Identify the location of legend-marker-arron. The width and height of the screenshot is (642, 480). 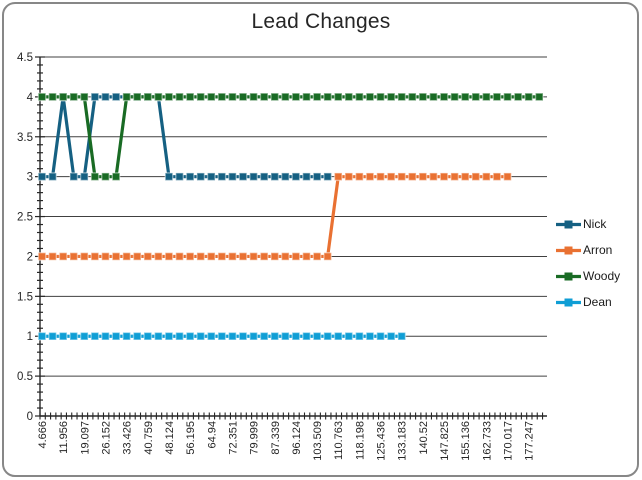
(568, 250).